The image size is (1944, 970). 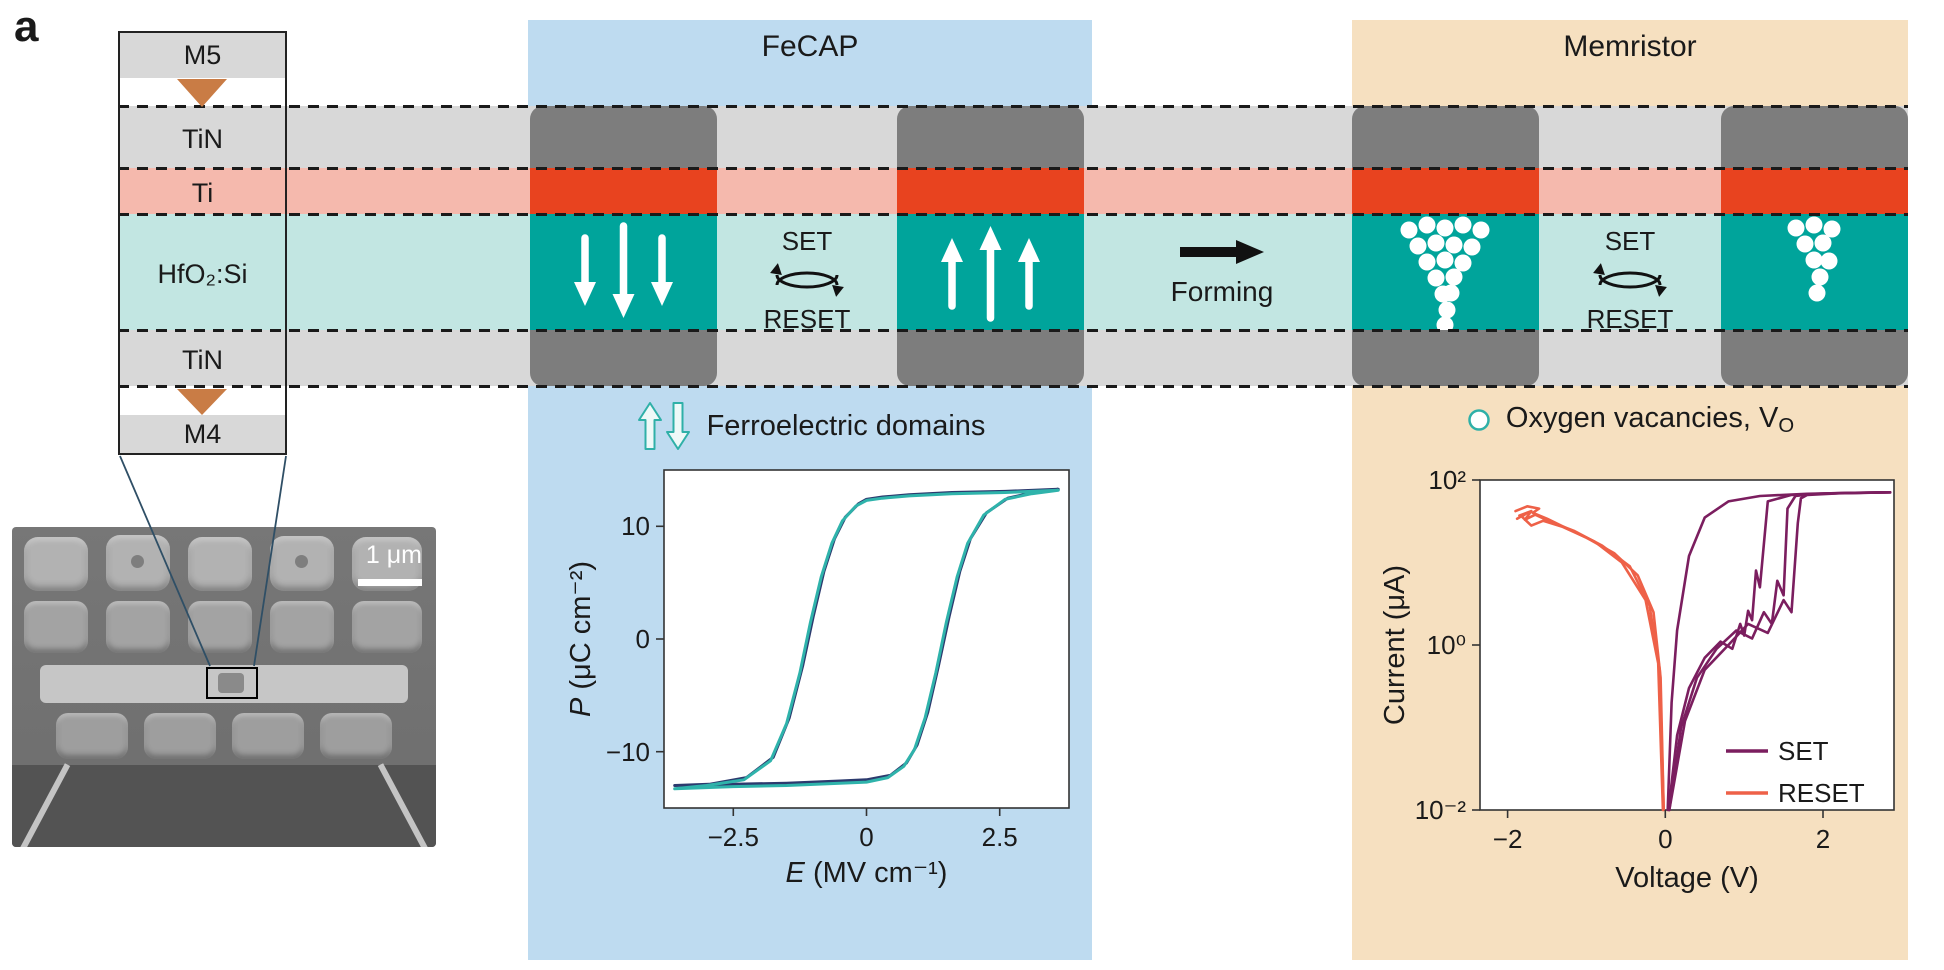 What do you see at coordinates (1395, 645) in the screenshot?
I see `iv-ylabel: Current (μA)` at bounding box center [1395, 645].